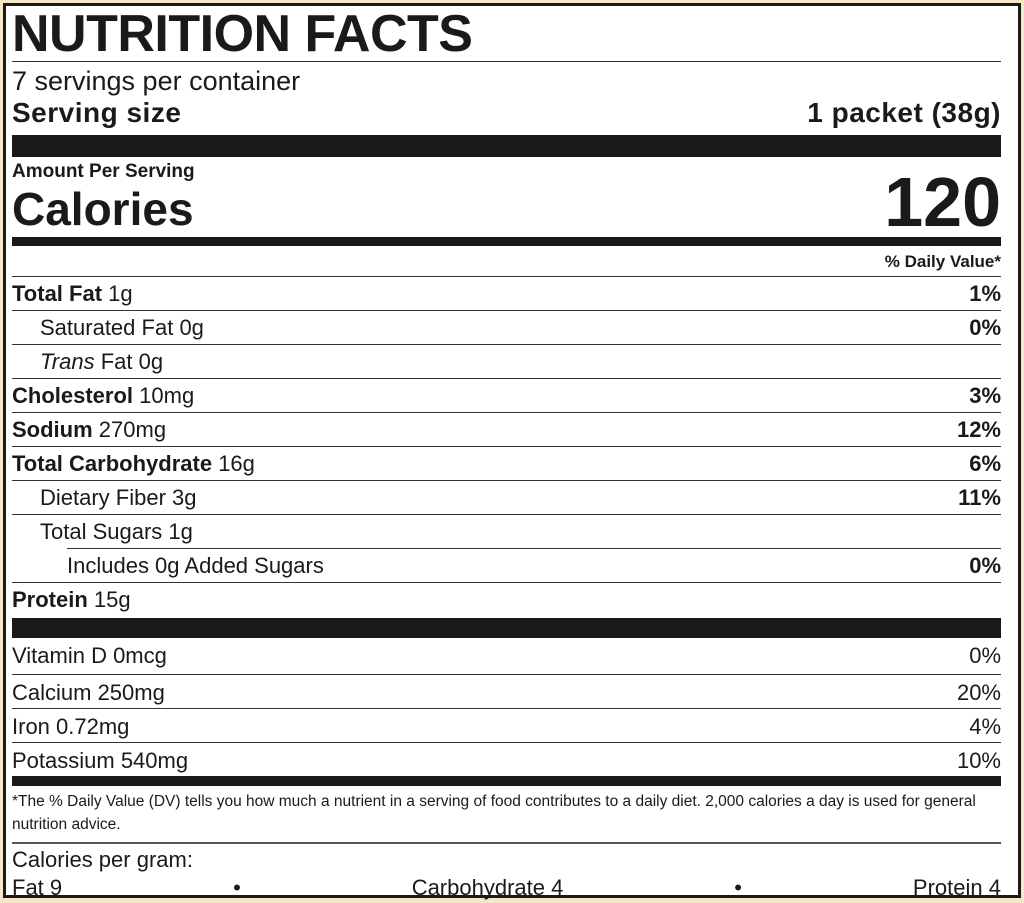 This screenshot has width=1024, height=903. Describe the element at coordinates (506, 362) in the screenshot. I see `nutrient-row-trans-fat: Trans Fat 0g` at that location.